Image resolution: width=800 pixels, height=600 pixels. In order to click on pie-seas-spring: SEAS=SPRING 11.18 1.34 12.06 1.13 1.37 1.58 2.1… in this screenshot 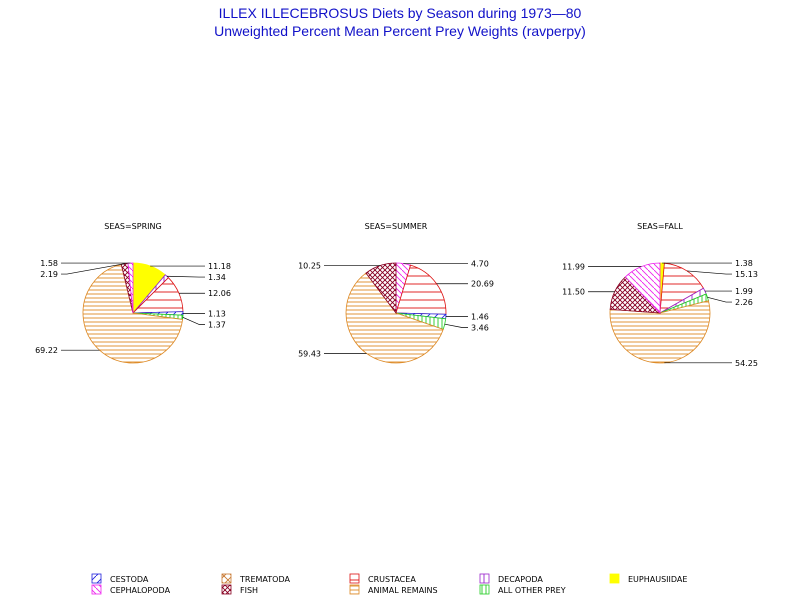, I will do `click(133, 293)`.